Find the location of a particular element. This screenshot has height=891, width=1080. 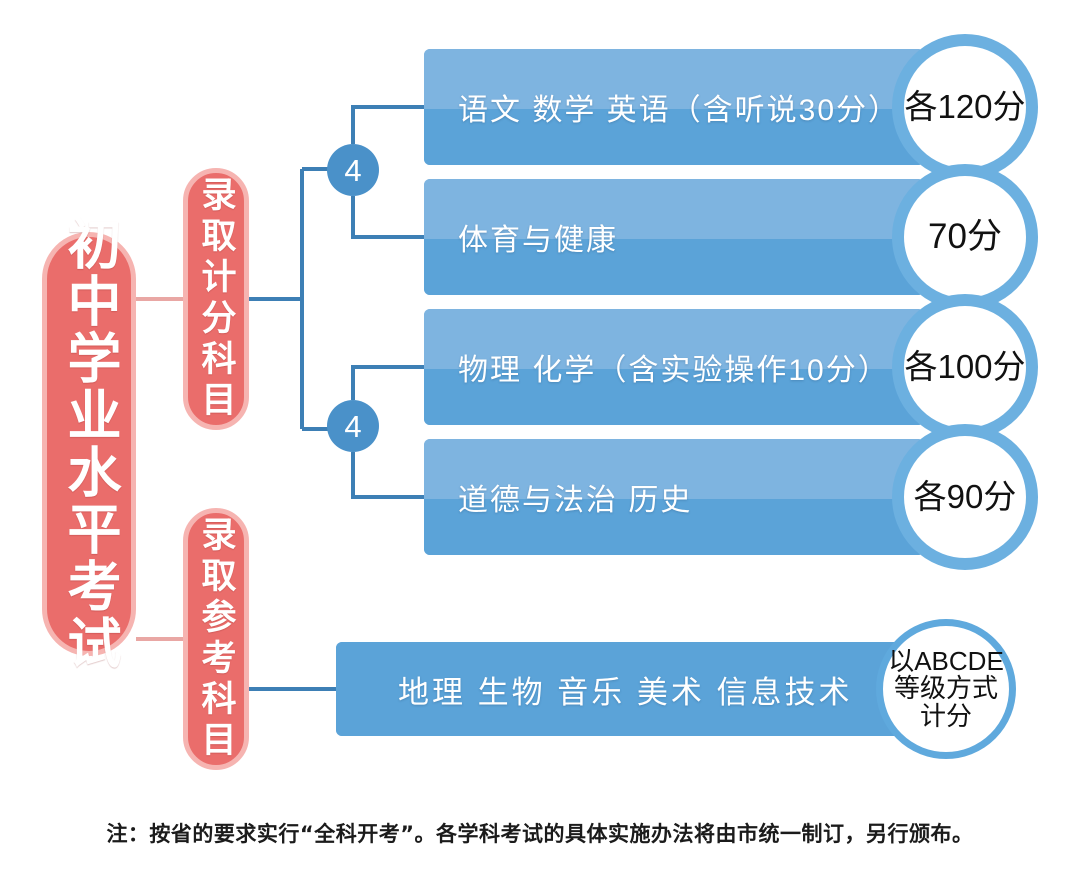

score-circle-1: 各120分 is located at coordinates (965, 107).